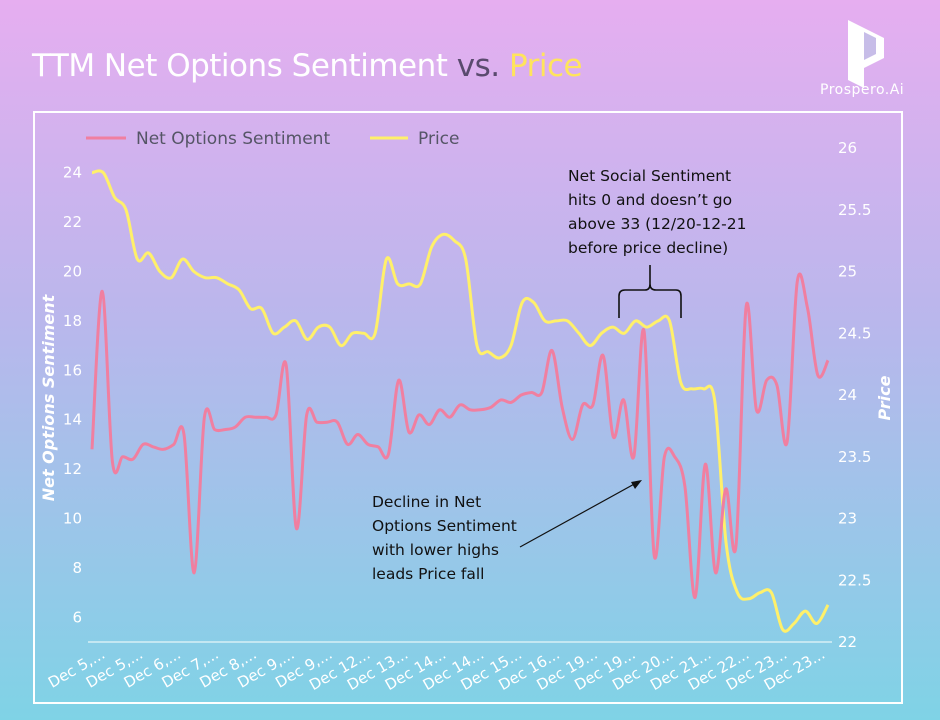 The image size is (940, 720). Describe the element at coordinates (72, 272) in the screenshot. I see `y-left-tick-label: 20` at that location.